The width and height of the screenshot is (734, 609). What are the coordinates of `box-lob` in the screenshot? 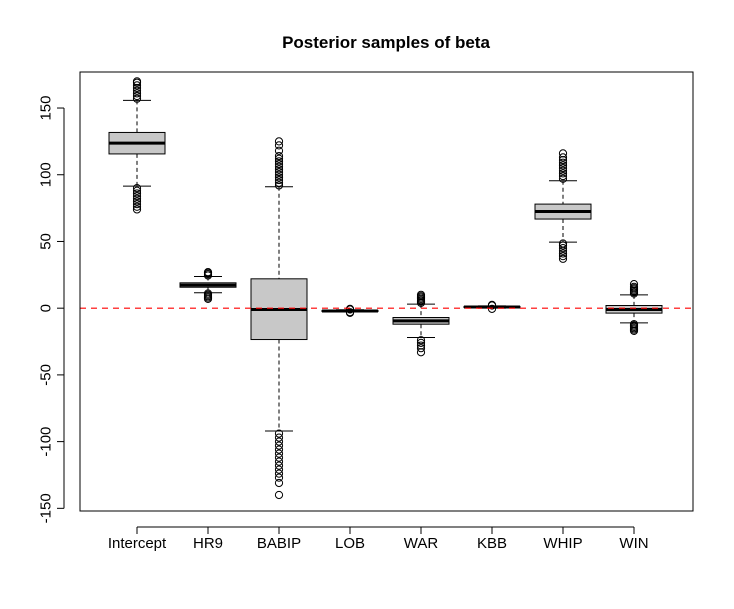 It's located at (350, 310).